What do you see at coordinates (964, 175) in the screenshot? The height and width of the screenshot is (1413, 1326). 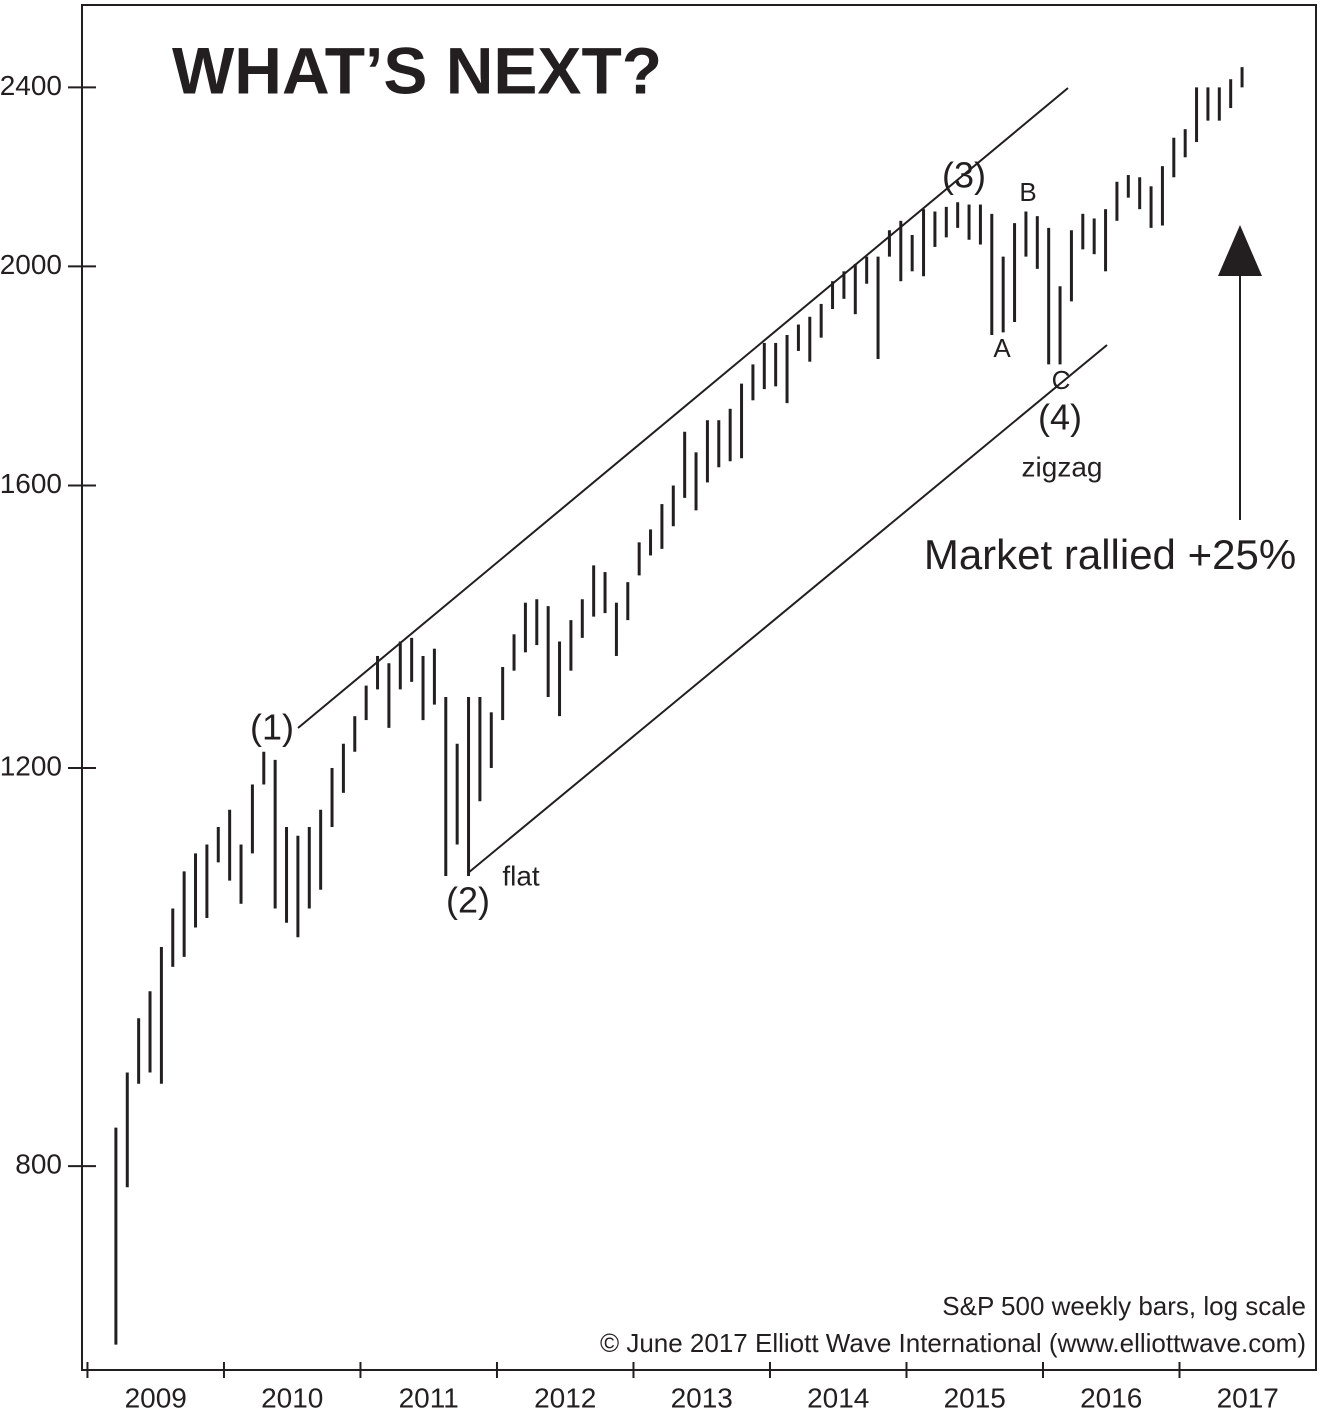 I see `annotation: (3)` at bounding box center [964, 175].